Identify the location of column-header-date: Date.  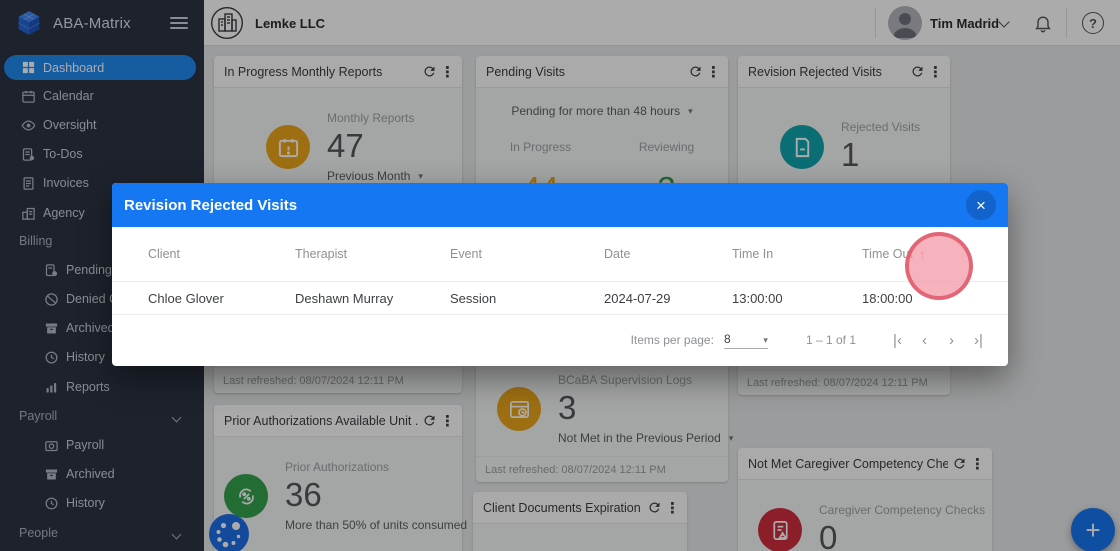
(617, 254).